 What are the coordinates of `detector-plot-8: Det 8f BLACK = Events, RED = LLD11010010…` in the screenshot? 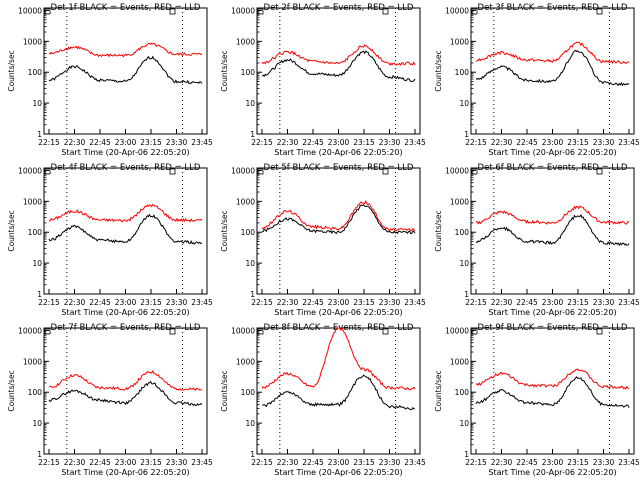 It's located at (323, 400).